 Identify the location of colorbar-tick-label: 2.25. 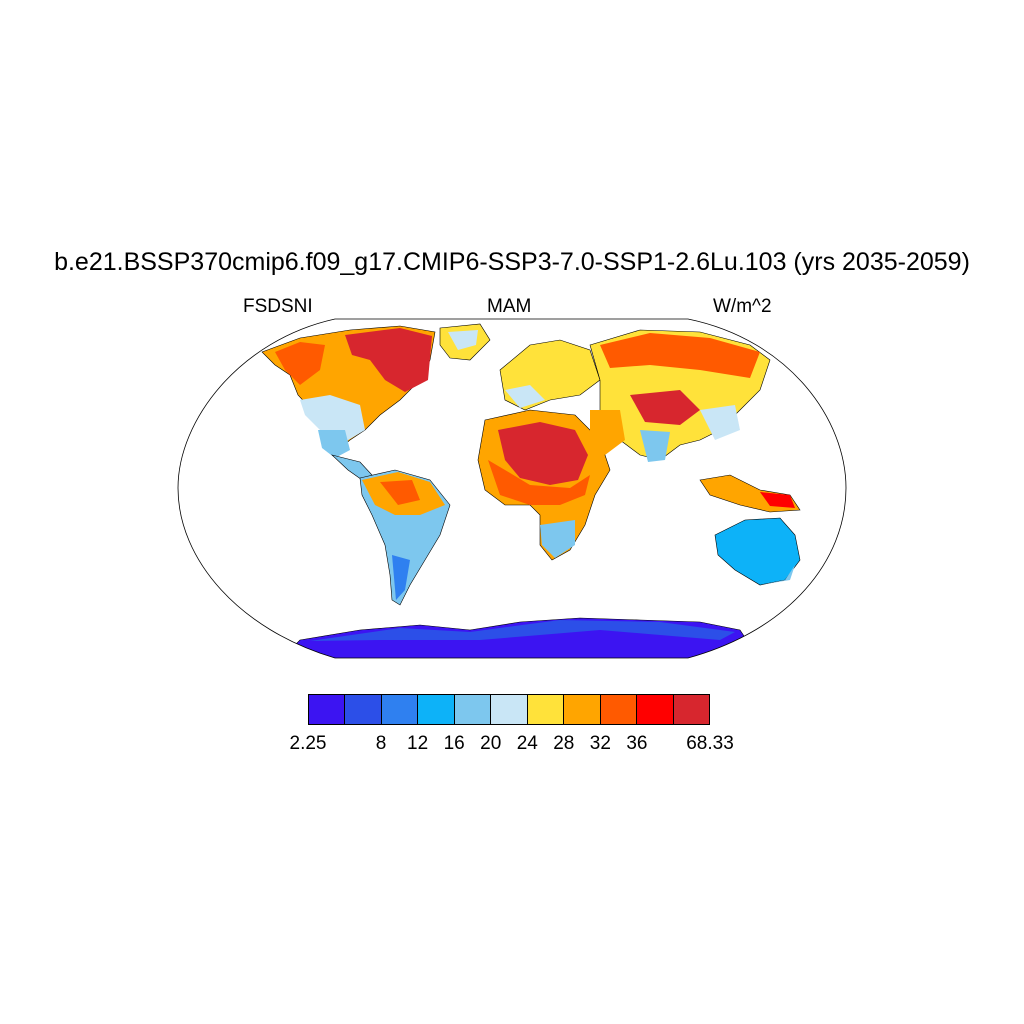
(308, 743).